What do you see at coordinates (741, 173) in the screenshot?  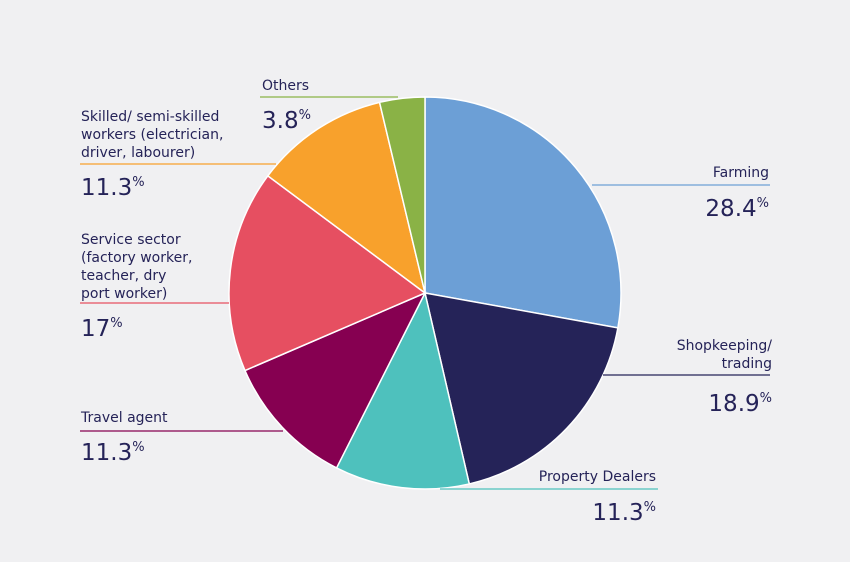 I see `slice-label: Farming` at bounding box center [741, 173].